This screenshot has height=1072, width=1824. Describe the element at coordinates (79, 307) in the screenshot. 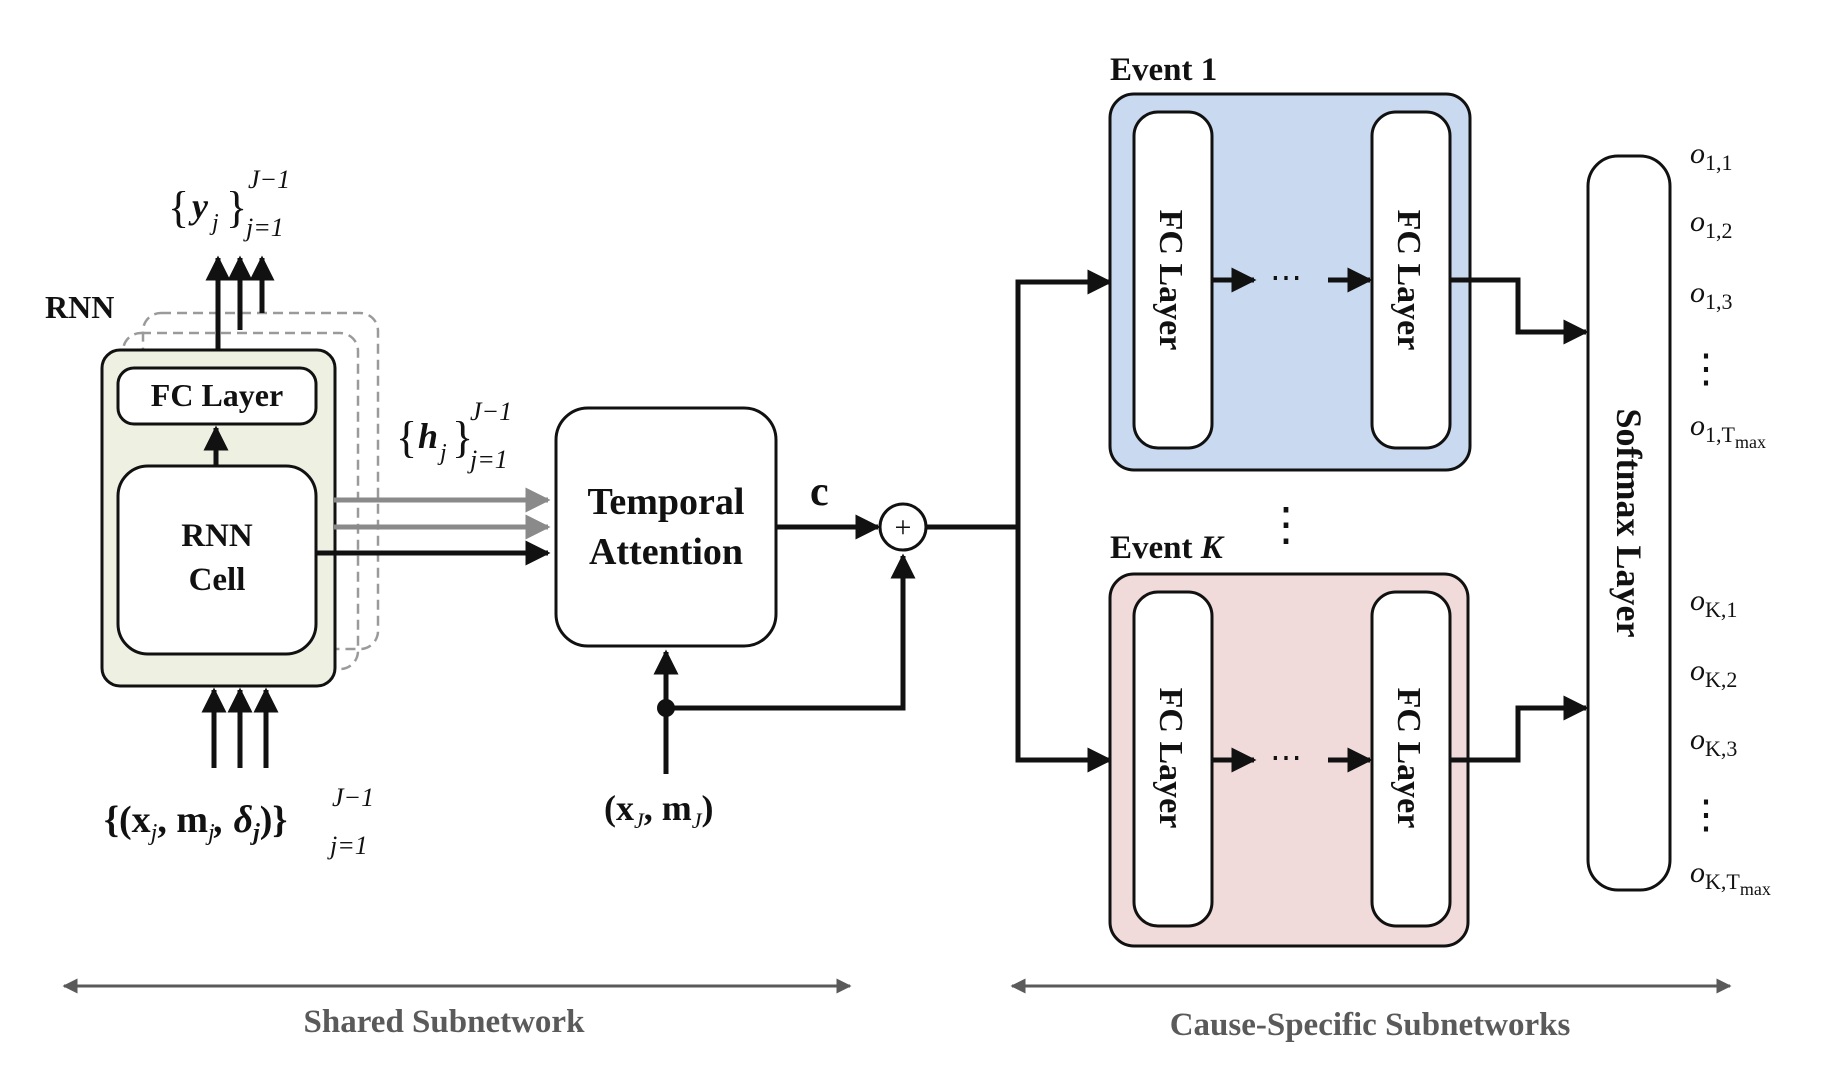

I see `rnn-label: RNN` at that location.